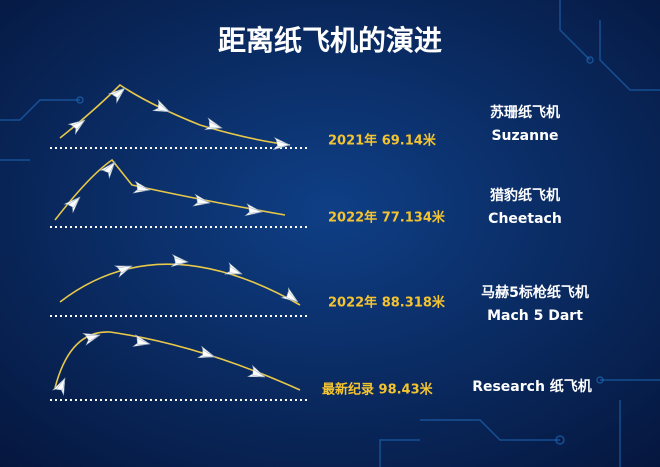  What do you see at coordinates (387, 218) in the screenshot?
I see `record: 2022年 77.134米` at bounding box center [387, 218].